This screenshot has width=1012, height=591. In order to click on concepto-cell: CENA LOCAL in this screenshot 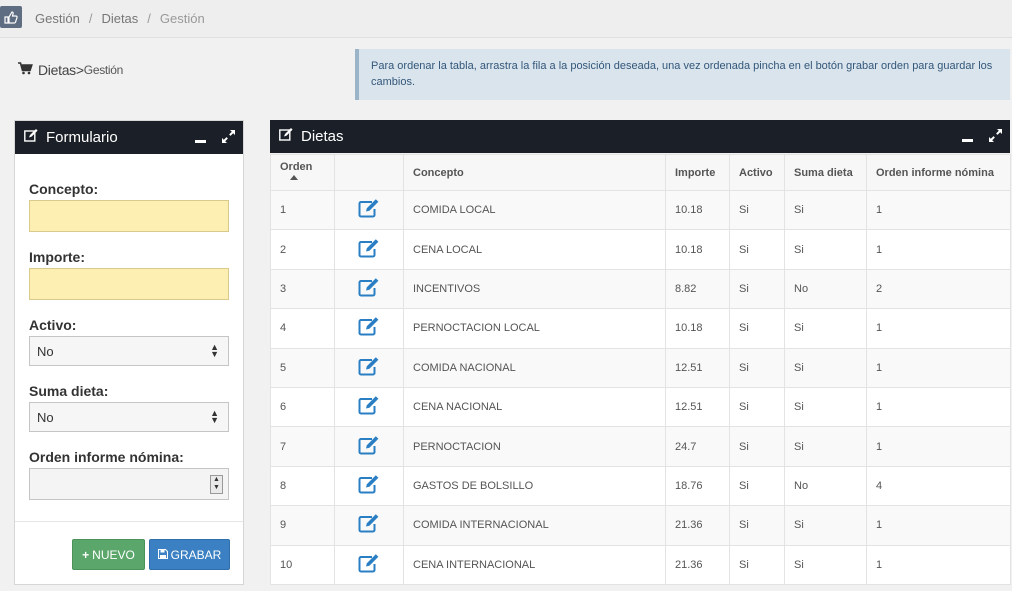, I will do `click(534, 249)`.